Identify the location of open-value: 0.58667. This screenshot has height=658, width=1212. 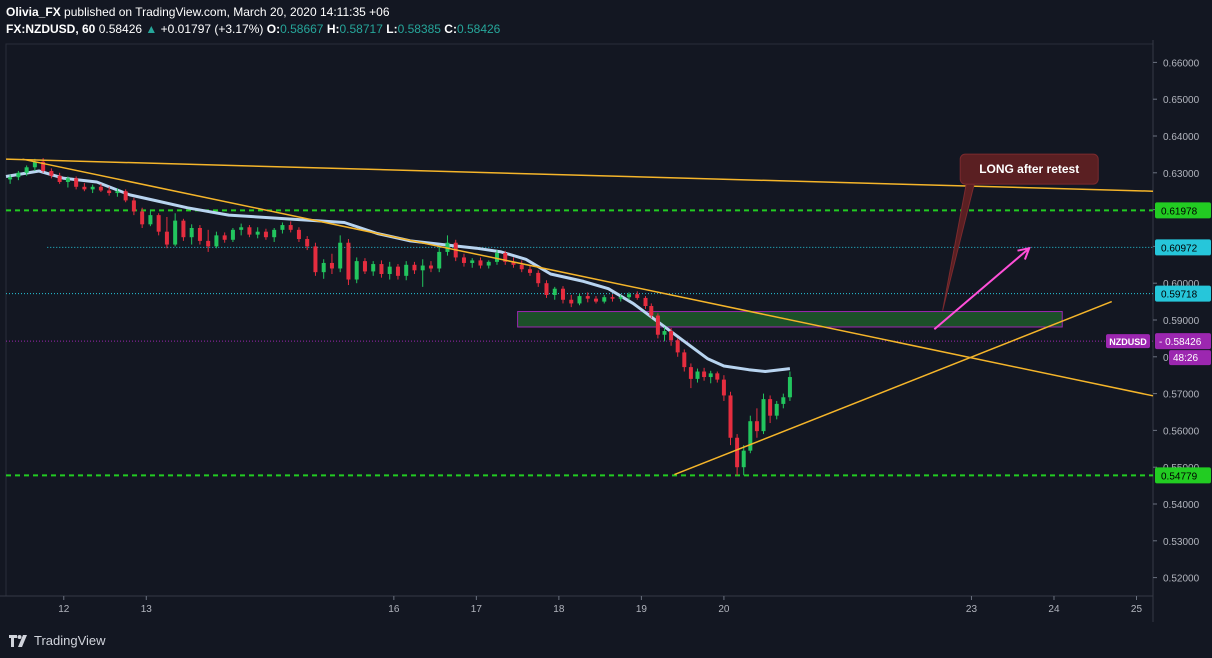
(302, 29).